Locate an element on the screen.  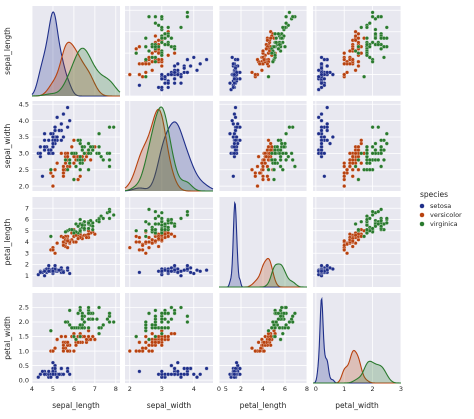
x-tick-label: 0 is located at coordinates (219, 389).